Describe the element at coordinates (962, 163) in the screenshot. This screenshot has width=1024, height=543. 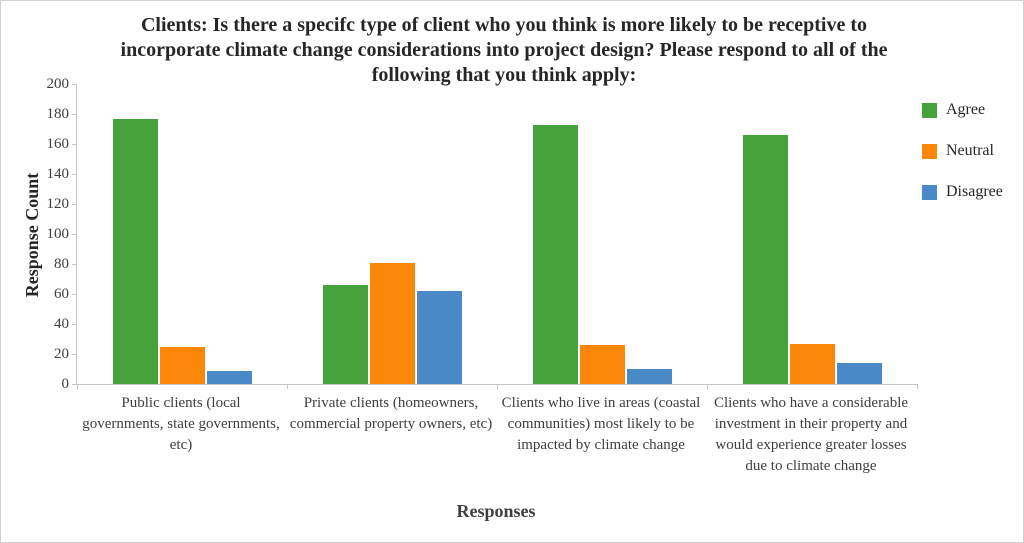
I see `legend: Agree Neutral Disagree` at that location.